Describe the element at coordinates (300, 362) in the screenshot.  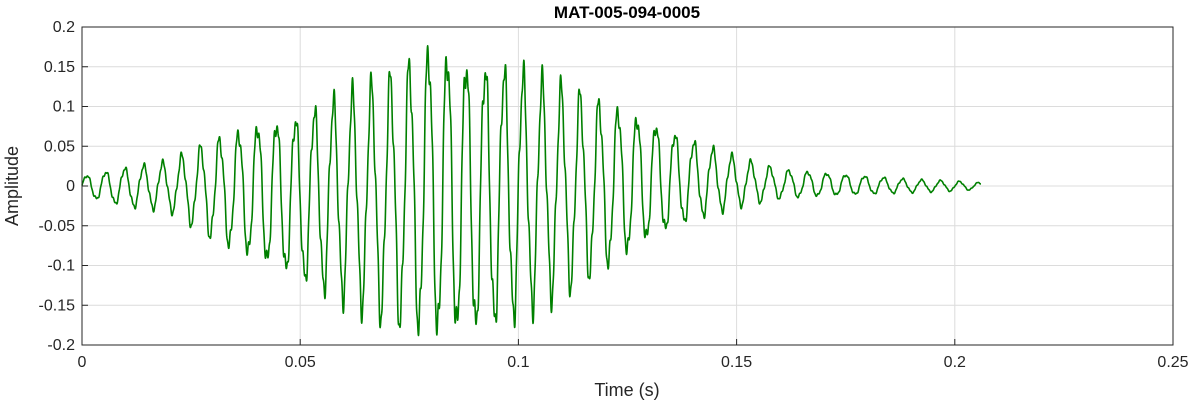
I see `x-tick-label: 0.05` at that location.